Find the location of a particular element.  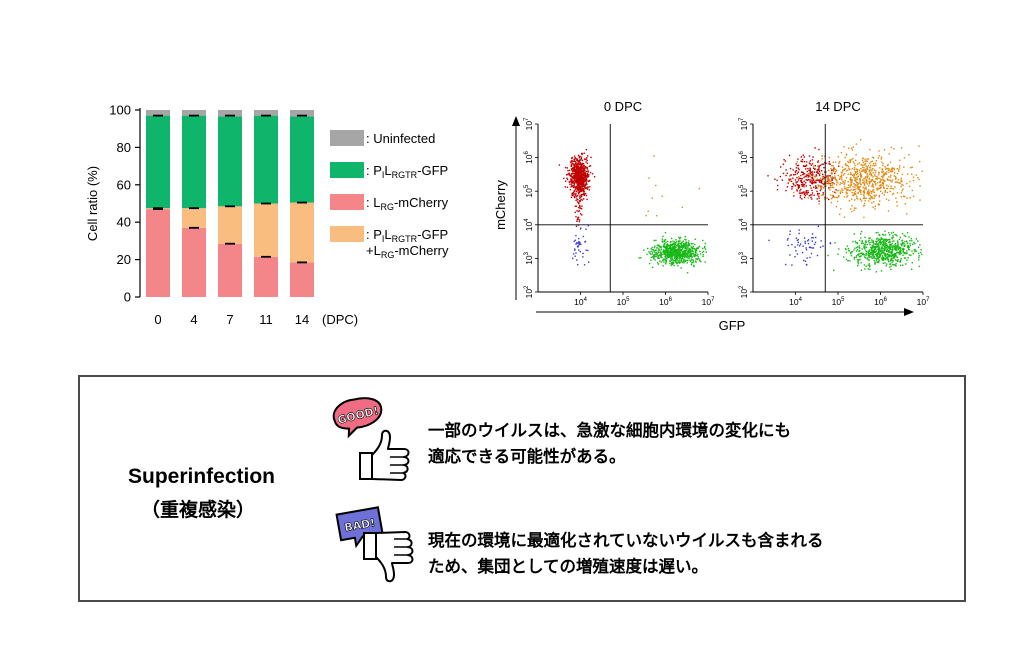

legend-label: : LRG-mCherry is located at coordinates (407, 203).